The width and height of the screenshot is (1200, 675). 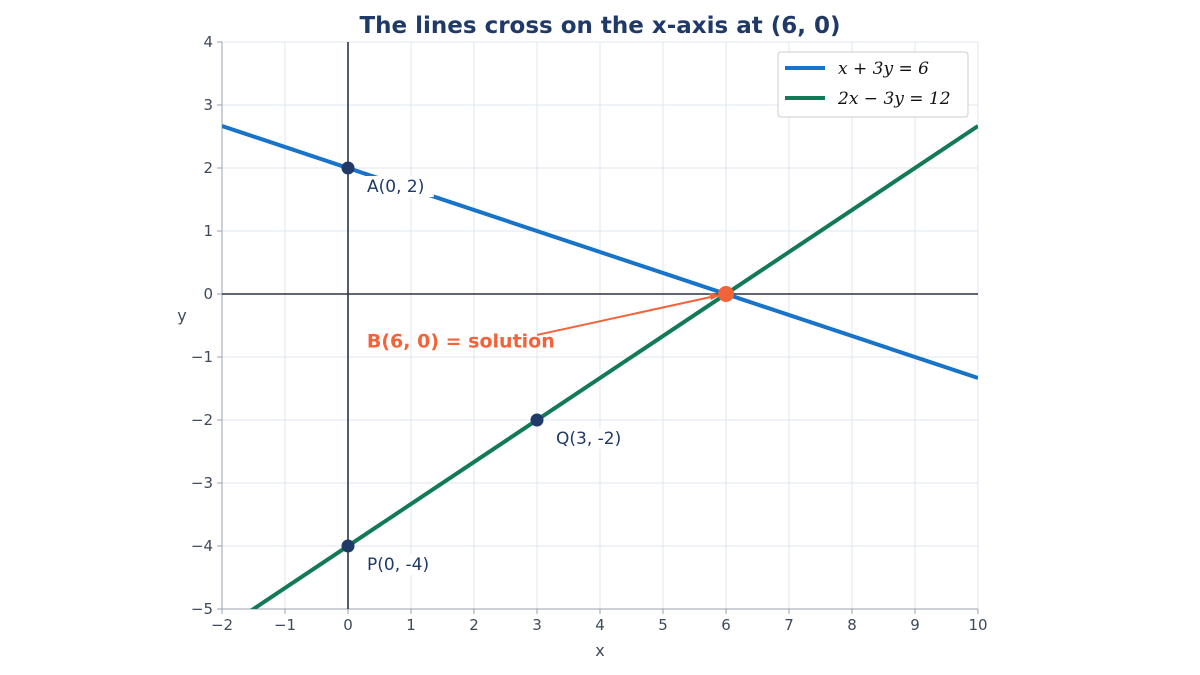 I want to click on x-tick-label: 7, so click(x=789, y=625).